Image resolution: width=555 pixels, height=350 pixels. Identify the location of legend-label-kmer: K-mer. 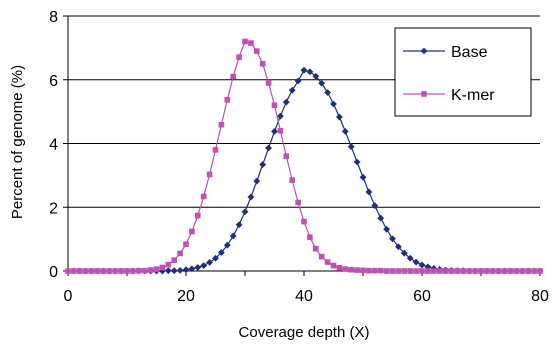
(473, 95).